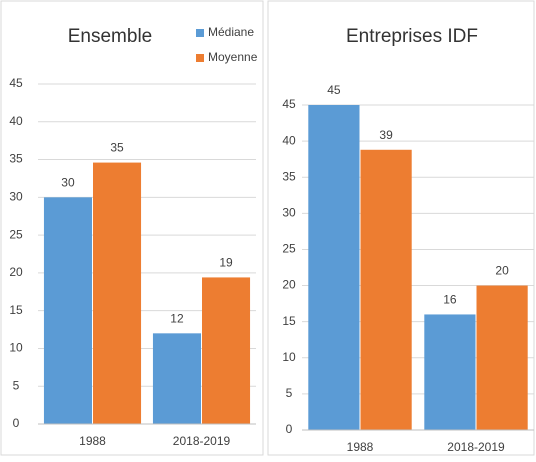  Describe the element at coordinates (450, 300) in the screenshot. I see `data-label: 16` at that location.